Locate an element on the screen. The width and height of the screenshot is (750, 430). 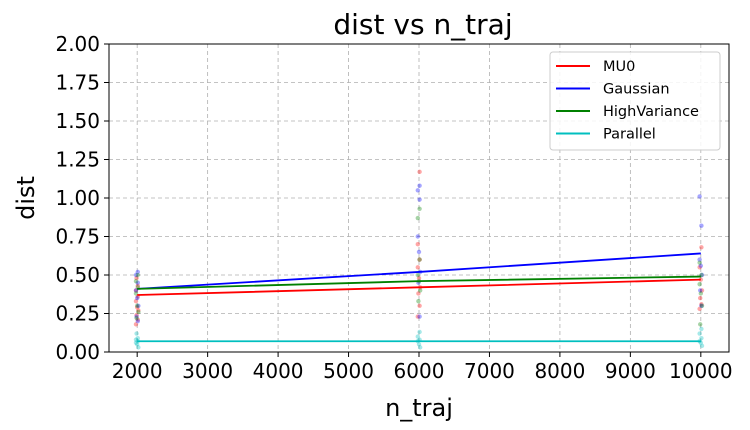
legend-label-mu0: MU0 is located at coordinates (619, 67).